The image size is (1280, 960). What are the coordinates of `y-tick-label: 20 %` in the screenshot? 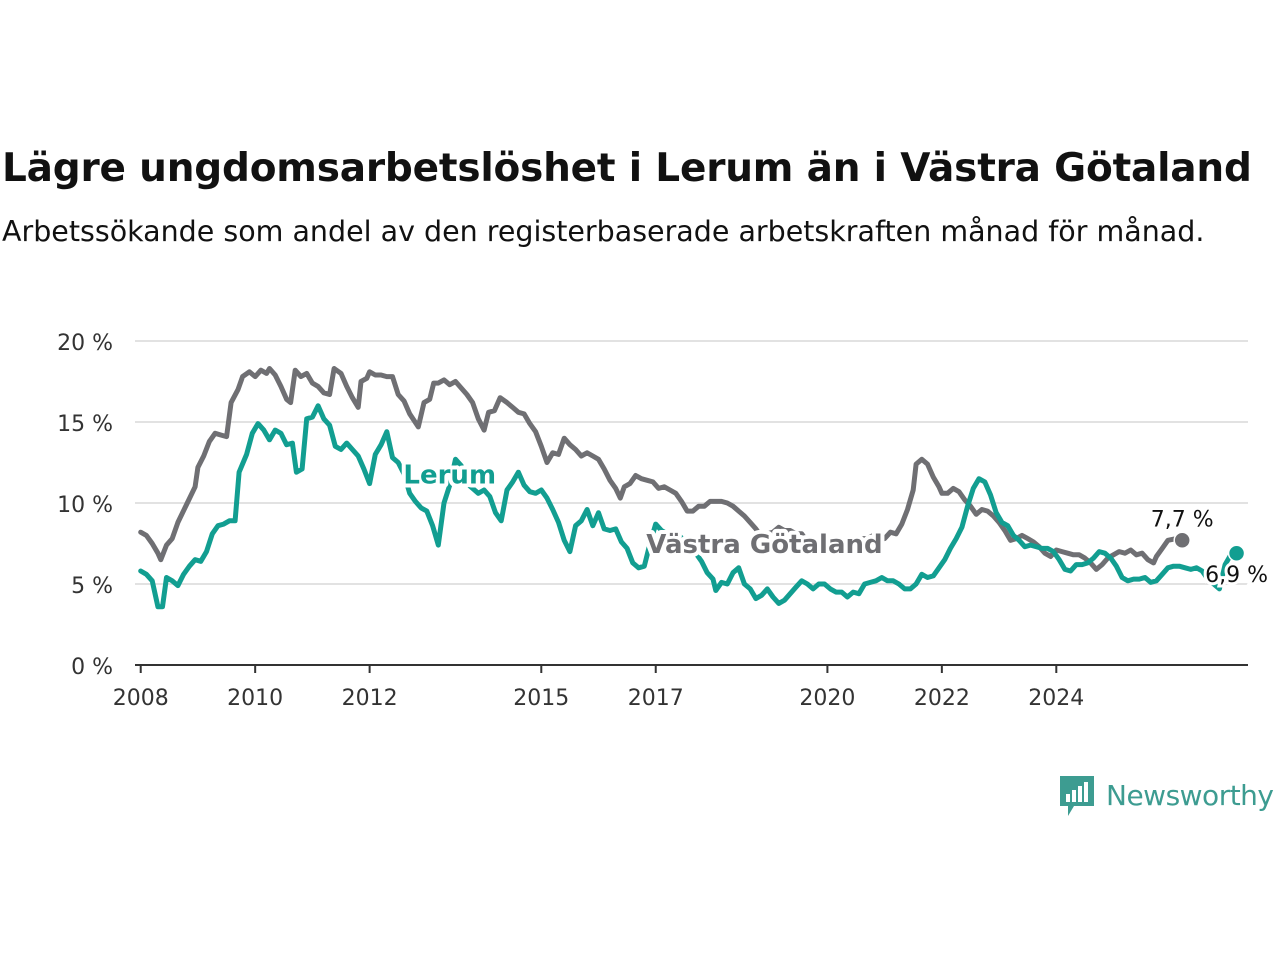 It's located at (85, 343).